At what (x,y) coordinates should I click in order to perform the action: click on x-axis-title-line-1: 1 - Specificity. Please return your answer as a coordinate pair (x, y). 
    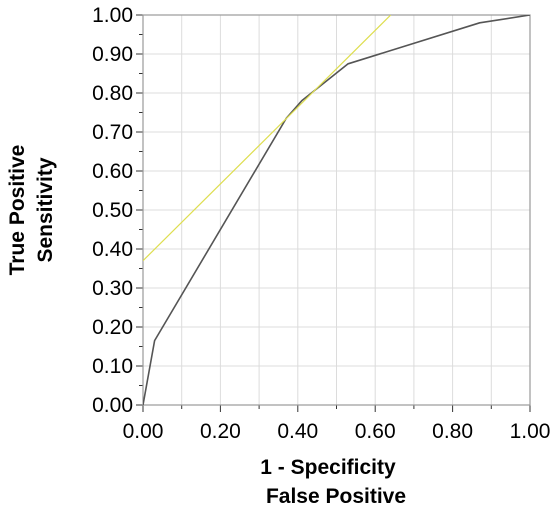
    Looking at the image, I should click on (328, 467).